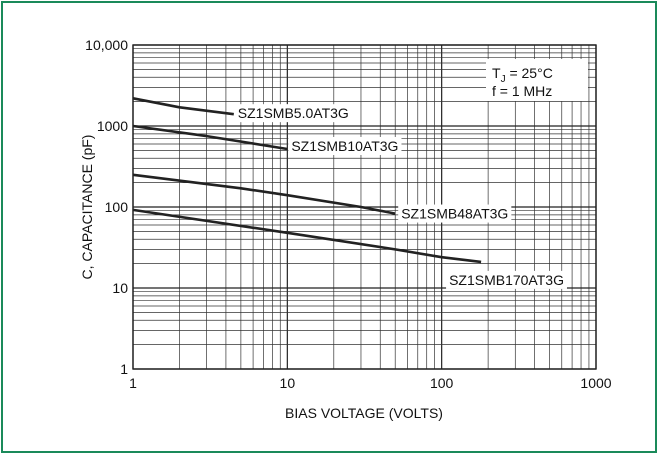 This screenshot has width=658, height=454. Describe the element at coordinates (364, 413) in the screenshot. I see `x-axis-label: BIAS VOLTAGE (VOLTS)` at that location.